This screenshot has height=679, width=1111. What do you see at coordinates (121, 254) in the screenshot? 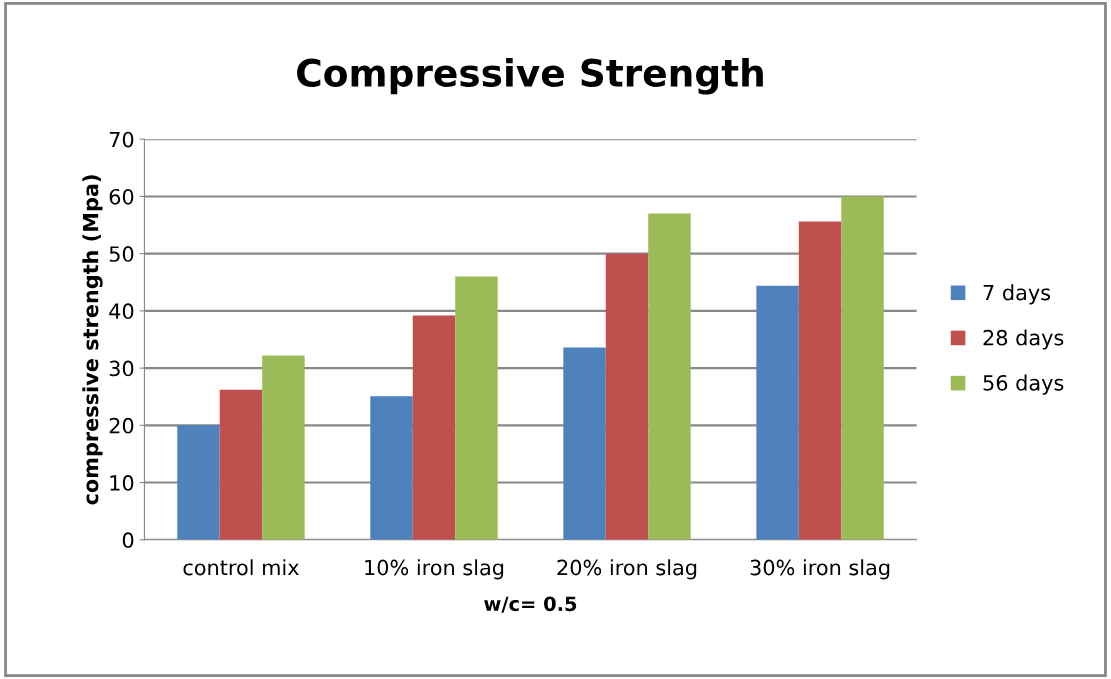
I see `y-tick-label: 50` at bounding box center [121, 254].